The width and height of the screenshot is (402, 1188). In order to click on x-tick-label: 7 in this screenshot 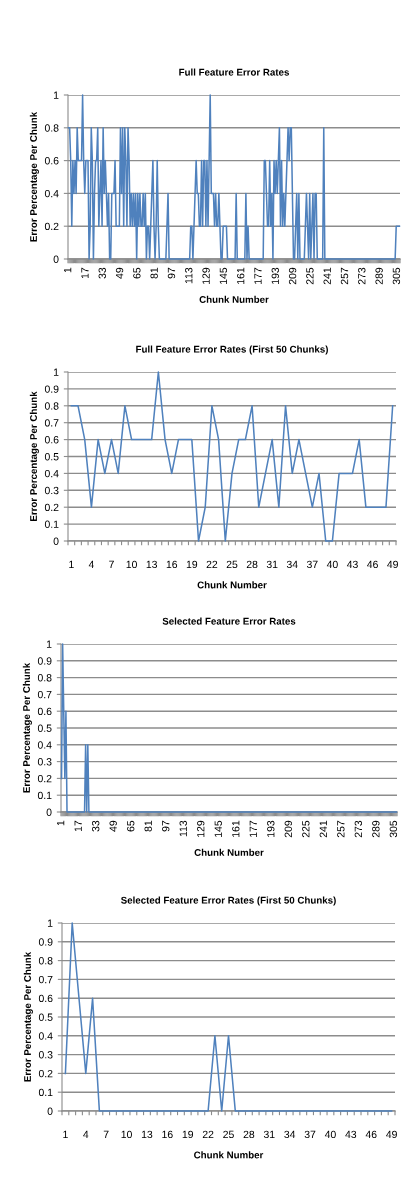, I will do `click(111, 564)`.